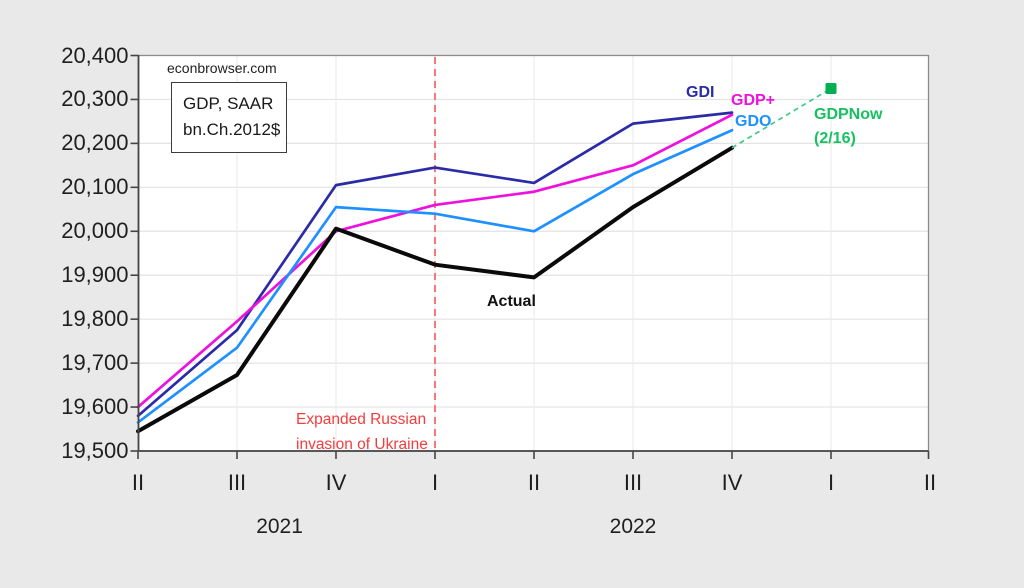 Image resolution: width=1024 pixels, height=588 pixels. I want to click on y-tick-label: 20,300, so click(95, 99).